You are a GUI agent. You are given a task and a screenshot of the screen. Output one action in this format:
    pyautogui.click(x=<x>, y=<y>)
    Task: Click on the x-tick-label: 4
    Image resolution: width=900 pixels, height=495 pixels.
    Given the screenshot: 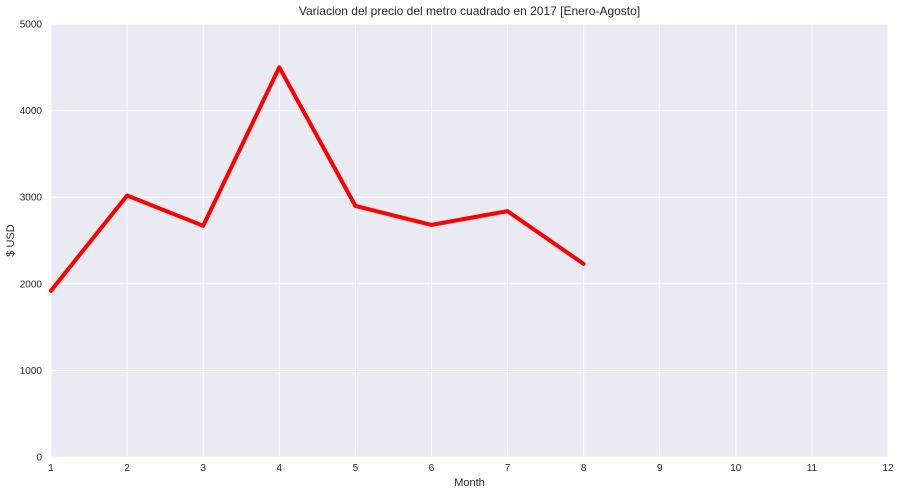 What is the action you would take?
    pyautogui.click(x=279, y=468)
    